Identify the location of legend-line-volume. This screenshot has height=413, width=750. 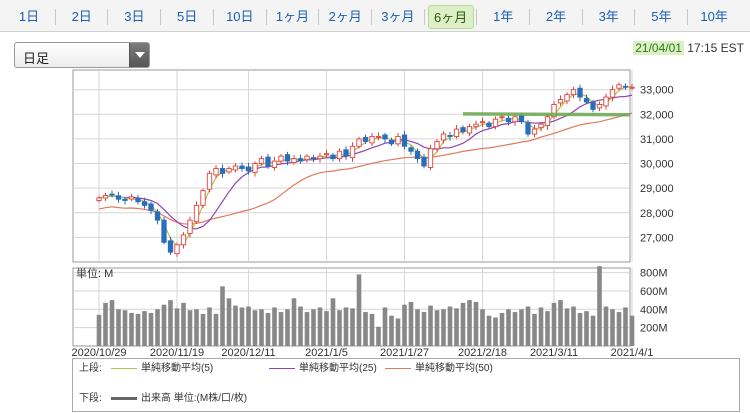
(124, 398).